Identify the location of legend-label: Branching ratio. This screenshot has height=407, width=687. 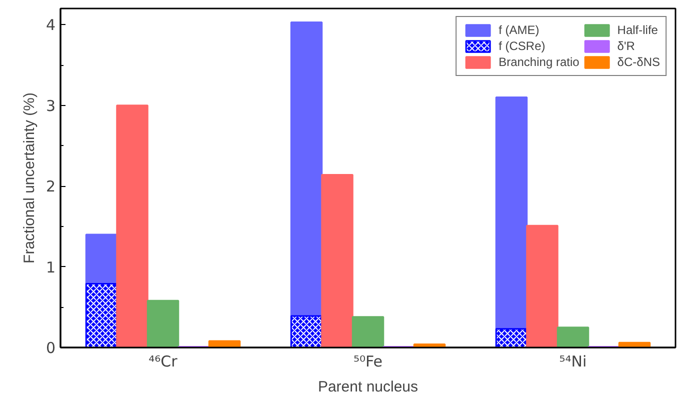
(539, 62).